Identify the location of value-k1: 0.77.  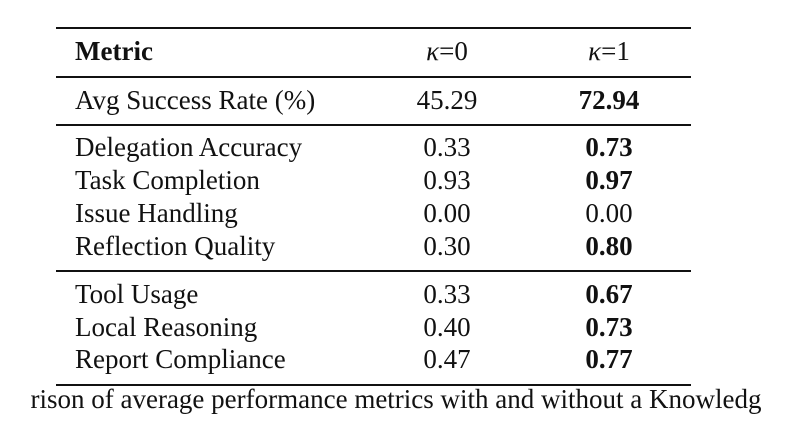
(609, 359).